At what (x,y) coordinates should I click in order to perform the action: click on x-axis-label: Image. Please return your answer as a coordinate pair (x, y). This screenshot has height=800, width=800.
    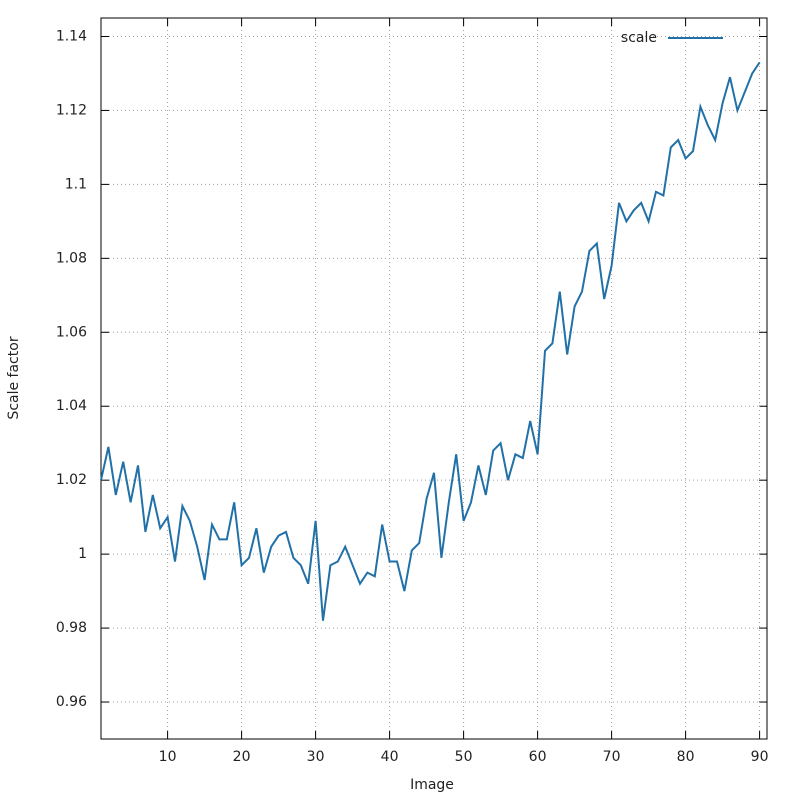
    Looking at the image, I should click on (432, 785).